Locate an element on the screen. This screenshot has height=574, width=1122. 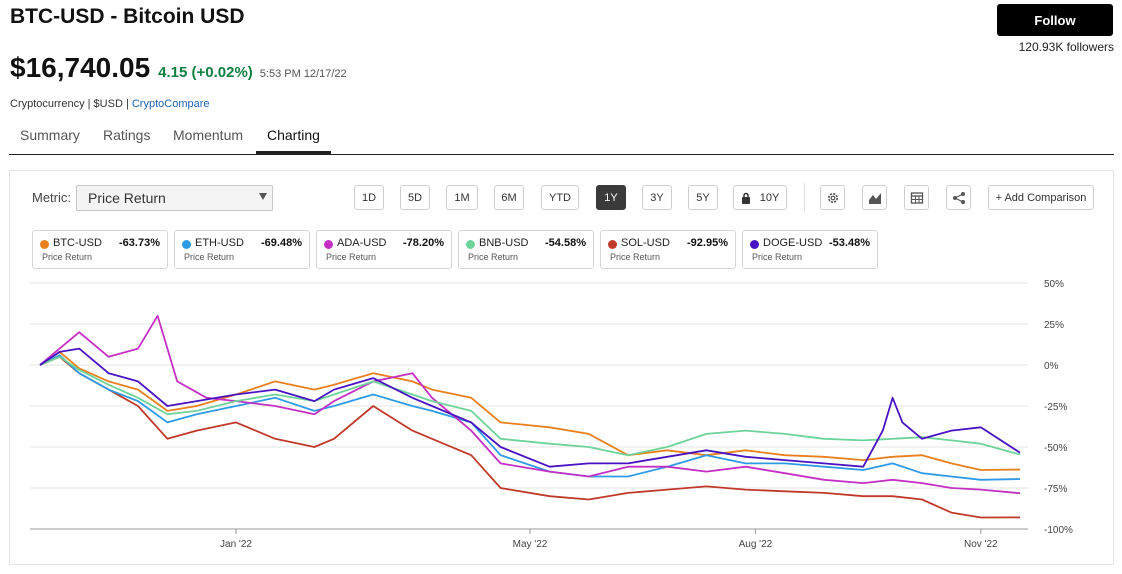
legend-item-btc: BTC-USD -63.73% Price Return is located at coordinates (100, 249).